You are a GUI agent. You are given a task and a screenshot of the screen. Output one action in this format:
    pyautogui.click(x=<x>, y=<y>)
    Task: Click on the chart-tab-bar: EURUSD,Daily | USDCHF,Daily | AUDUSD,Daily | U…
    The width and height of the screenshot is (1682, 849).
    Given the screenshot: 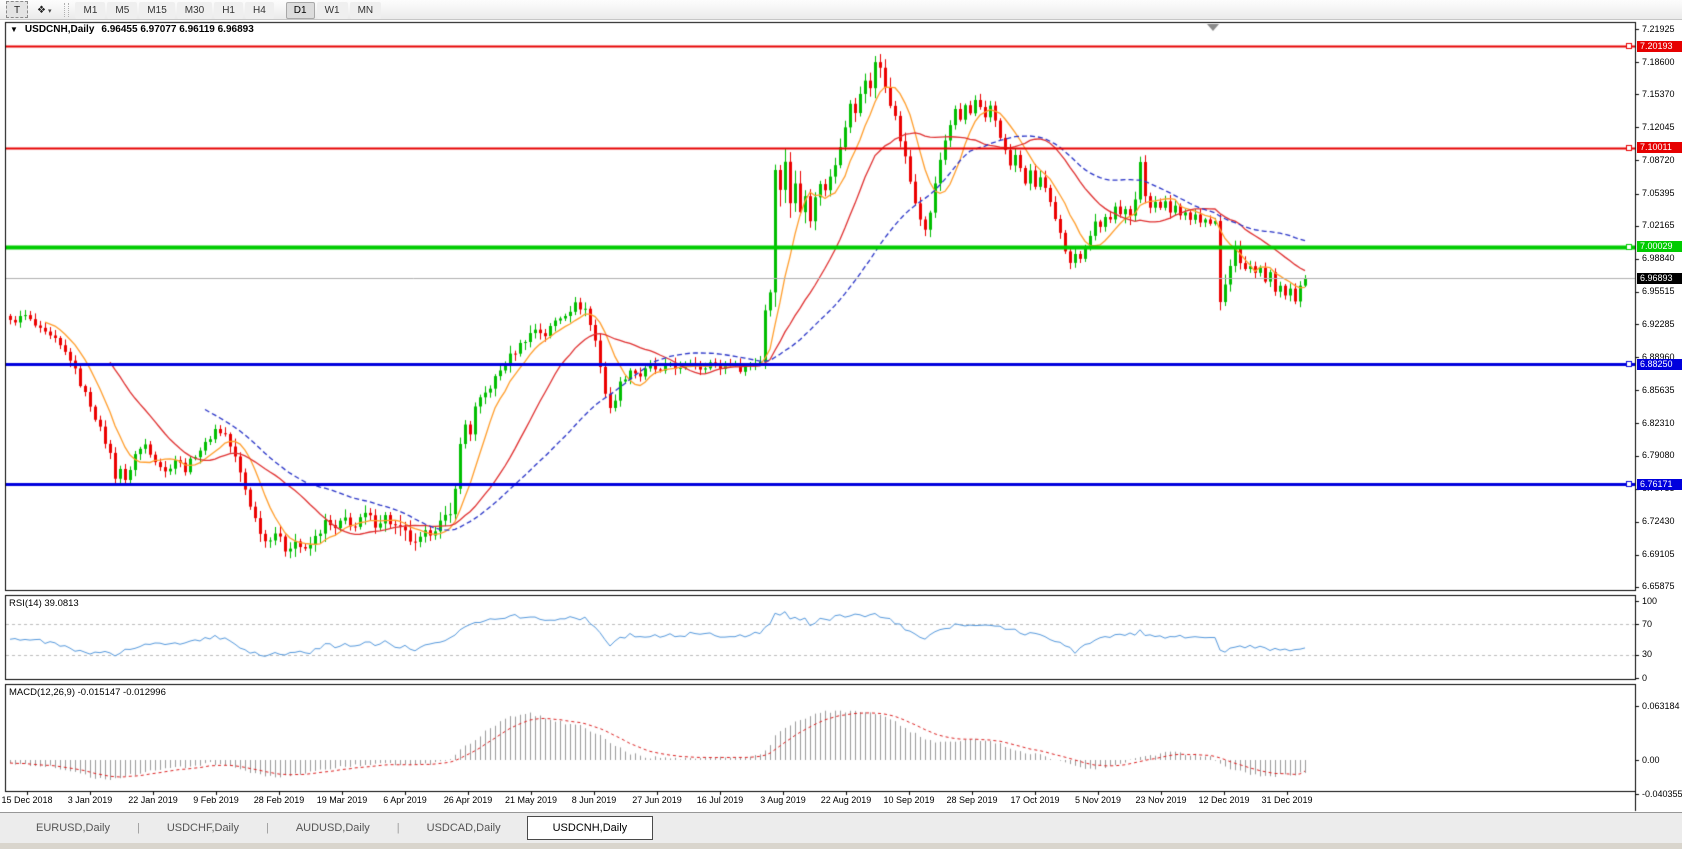 What is the action you would take?
    pyautogui.click(x=841, y=827)
    